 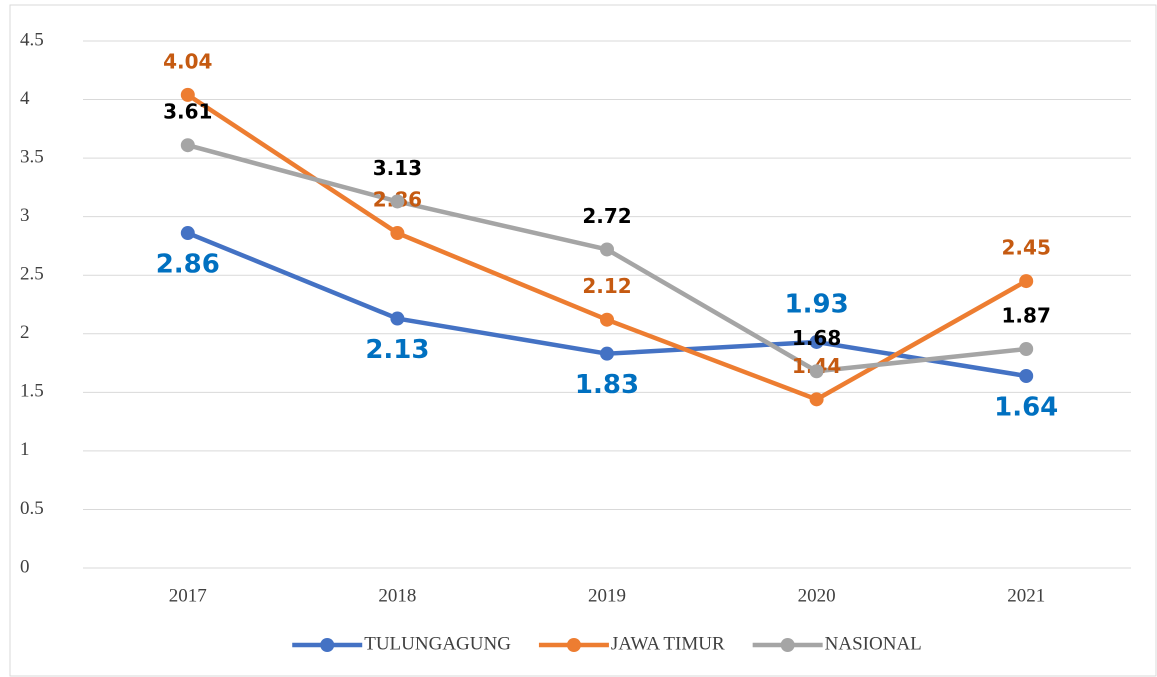 What do you see at coordinates (1026, 595) in the screenshot?
I see `x-tick-label: 2021` at bounding box center [1026, 595].